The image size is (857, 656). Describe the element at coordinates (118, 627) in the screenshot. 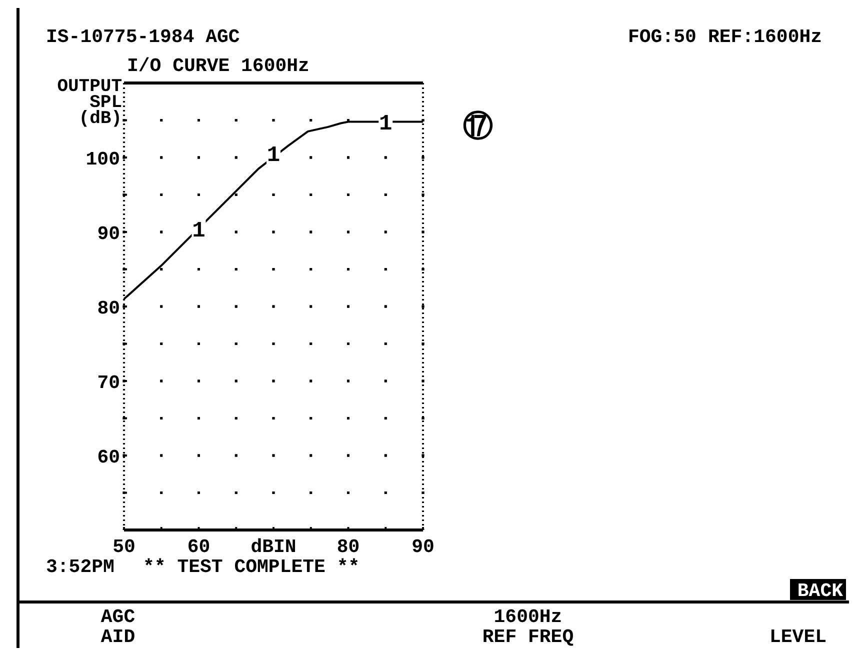

I see `text: AGC AID` at that location.